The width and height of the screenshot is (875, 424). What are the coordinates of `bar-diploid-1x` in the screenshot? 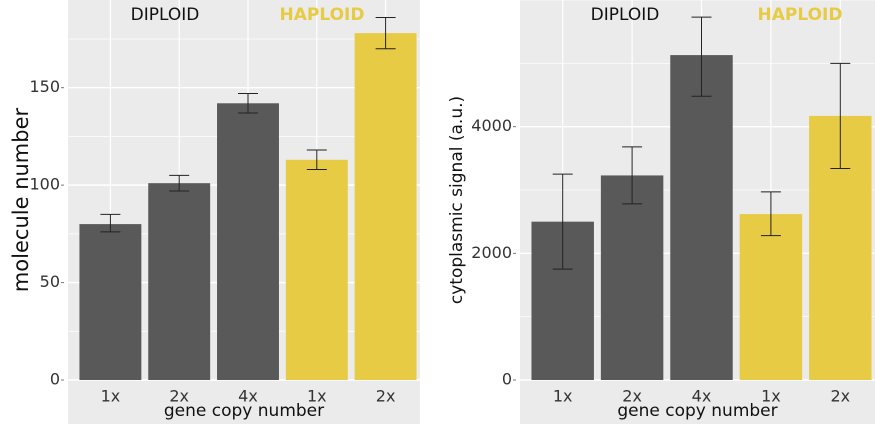 It's located at (110, 302).